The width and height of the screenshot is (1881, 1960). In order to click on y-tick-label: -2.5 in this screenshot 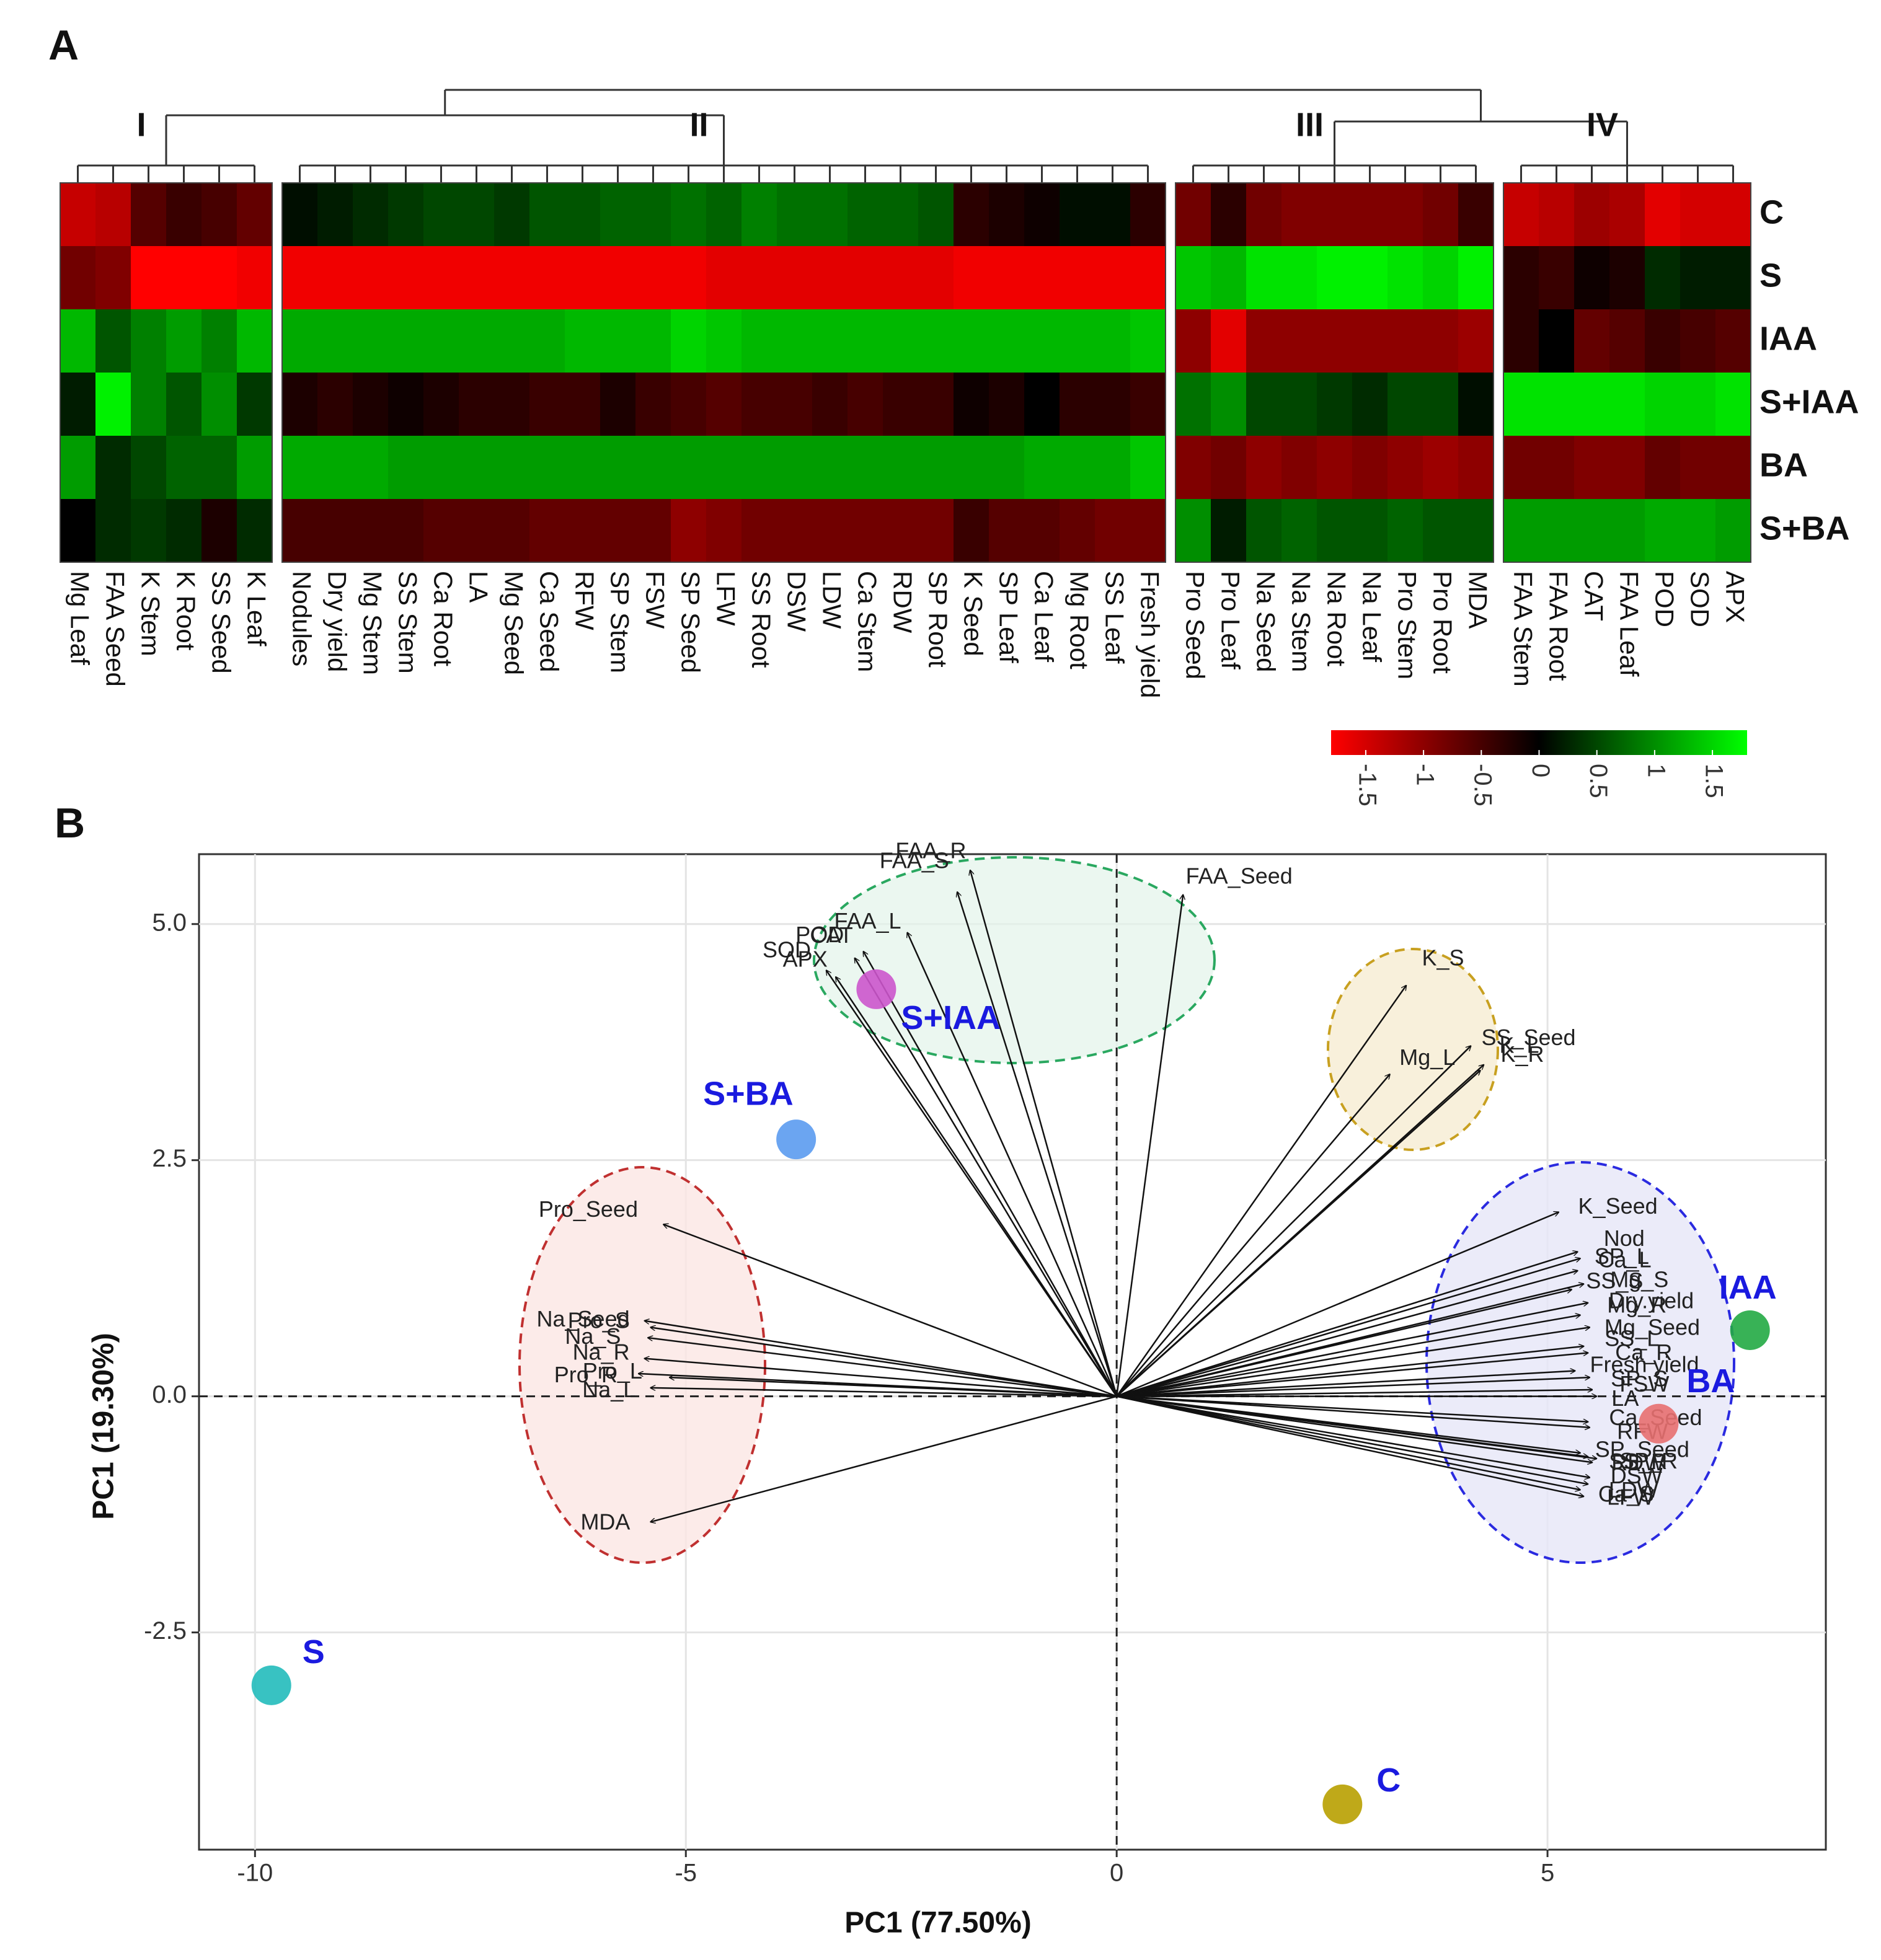, I will do `click(165, 1630)`.